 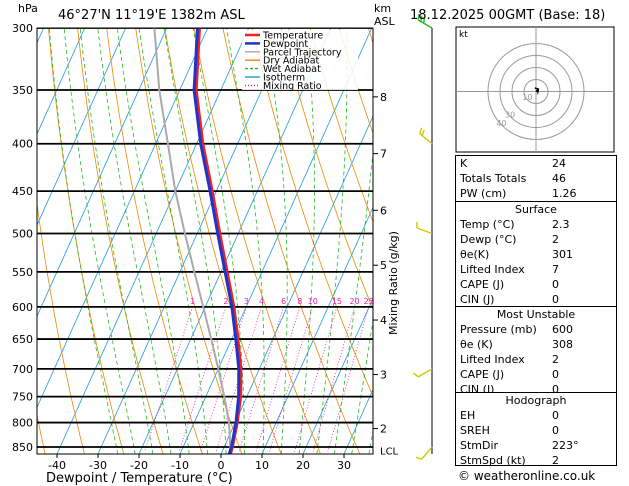 What do you see at coordinates (57, 465) in the screenshot?
I see `x-tick-label: -40` at bounding box center [57, 465].